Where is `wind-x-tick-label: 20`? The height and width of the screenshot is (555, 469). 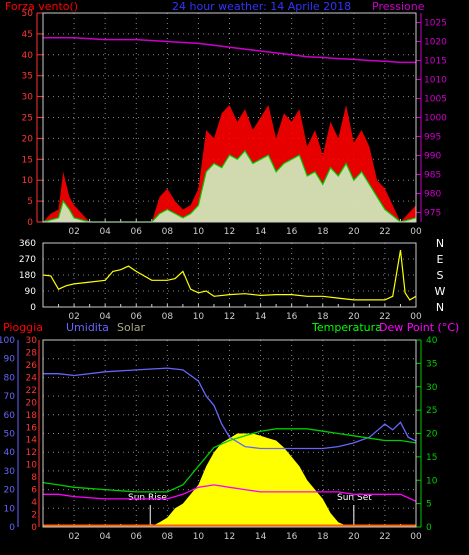
wind-x-tick-label: 20 is located at coordinates (354, 232).